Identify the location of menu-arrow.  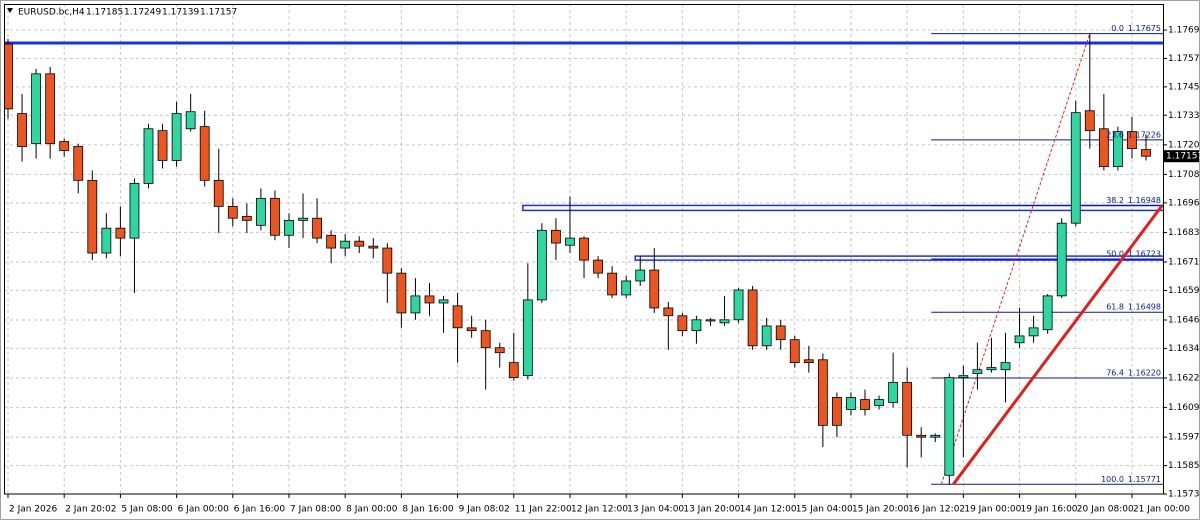
(10, 10).